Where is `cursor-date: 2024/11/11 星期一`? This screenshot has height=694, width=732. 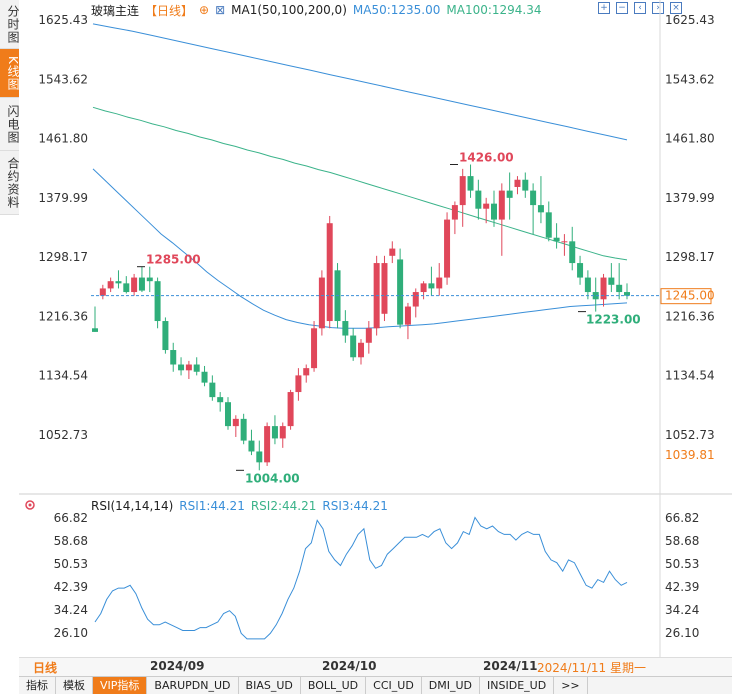
cursor-date: 2024/11/11 星期一 is located at coordinates (591, 667).